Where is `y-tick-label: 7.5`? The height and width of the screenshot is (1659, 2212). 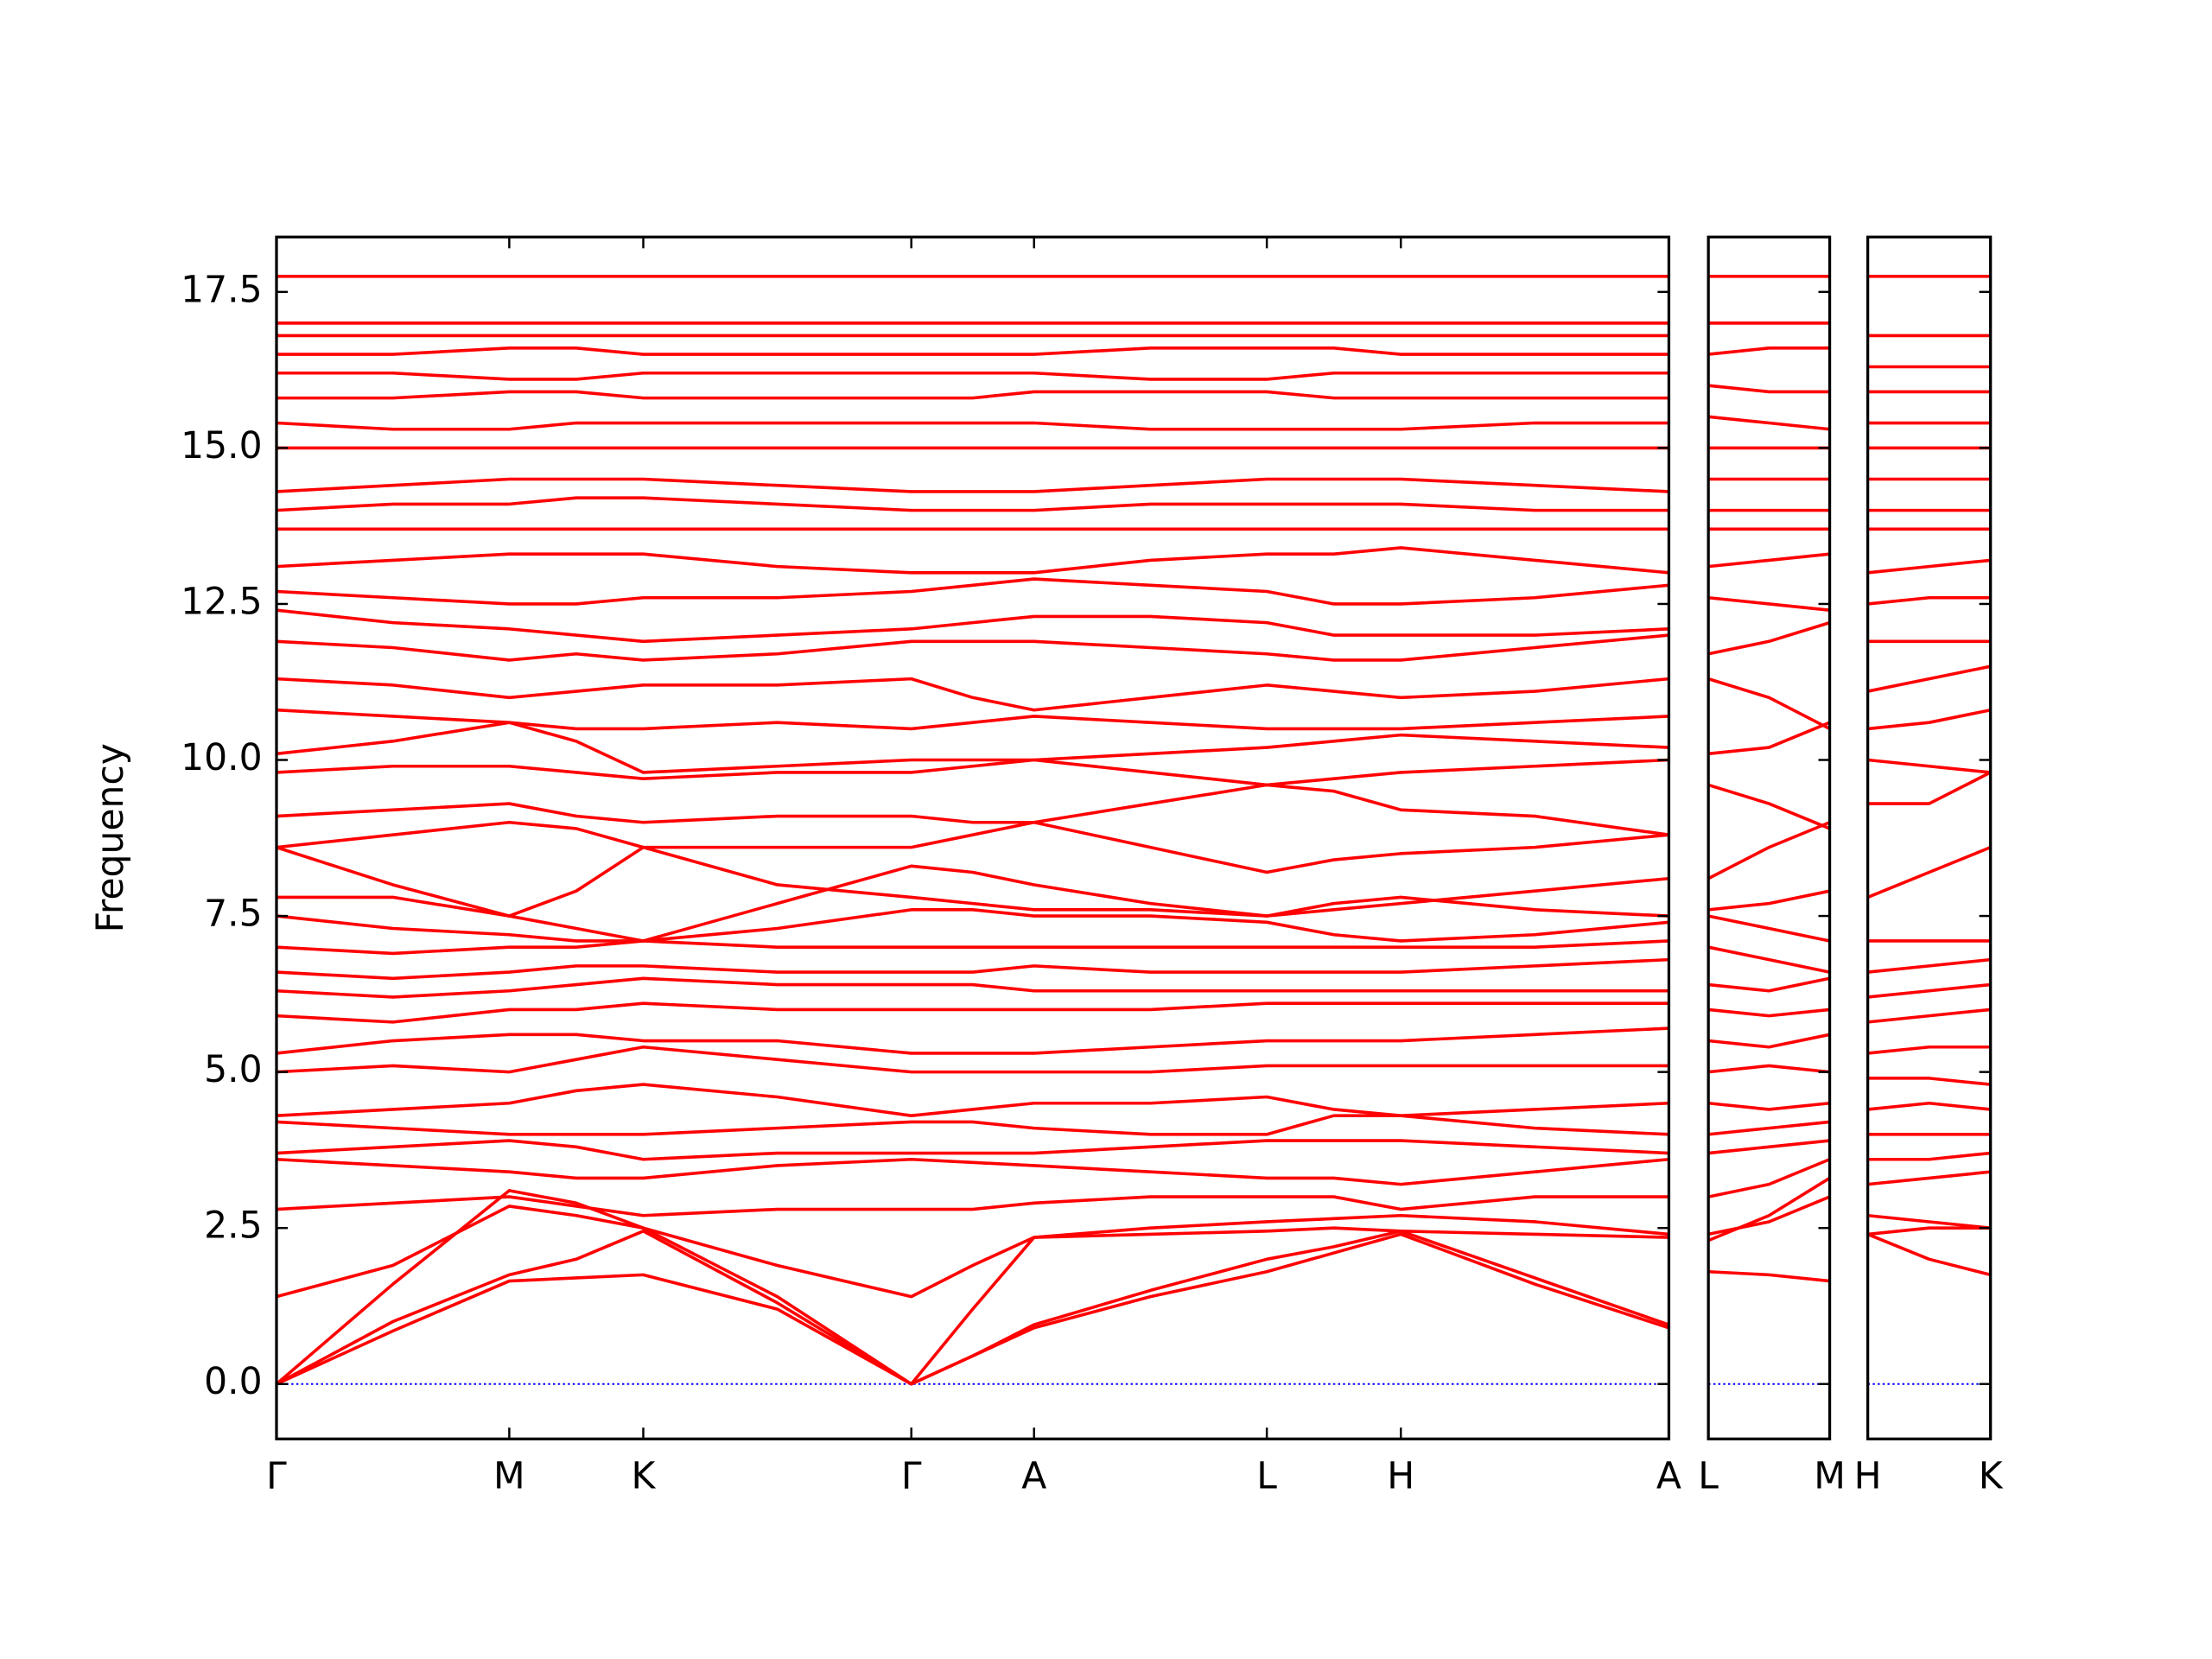
y-tick-label: 7.5 is located at coordinates (233, 914).